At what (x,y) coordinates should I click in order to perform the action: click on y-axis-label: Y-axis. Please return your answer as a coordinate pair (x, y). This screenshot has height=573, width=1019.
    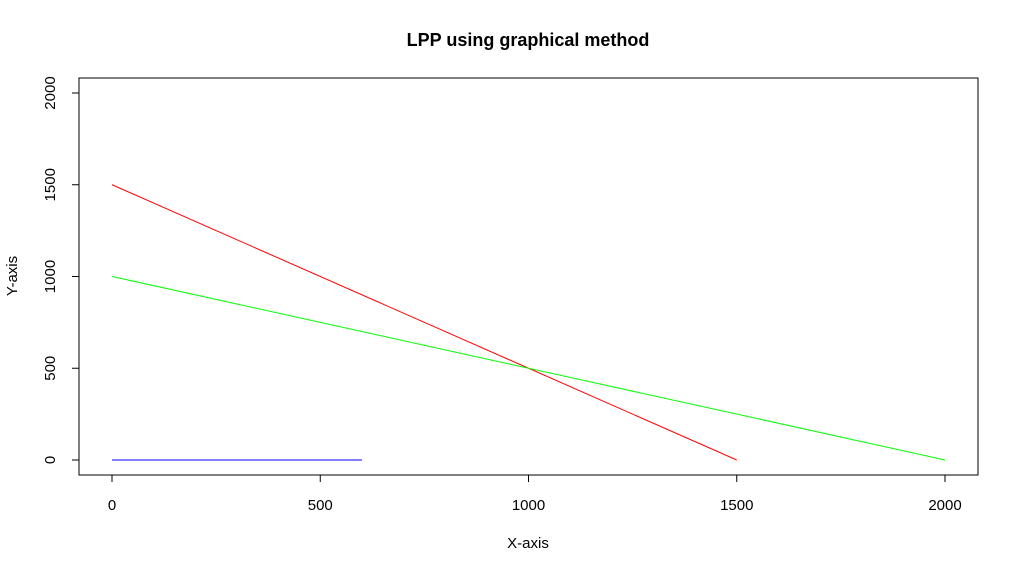
    Looking at the image, I should click on (12, 276).